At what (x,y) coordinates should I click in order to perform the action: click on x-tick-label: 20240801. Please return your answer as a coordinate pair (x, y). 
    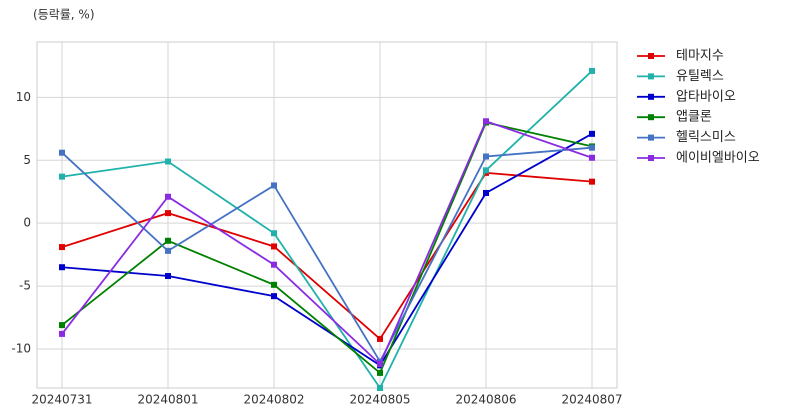
    Looking at the image, I should click on (167, 400).